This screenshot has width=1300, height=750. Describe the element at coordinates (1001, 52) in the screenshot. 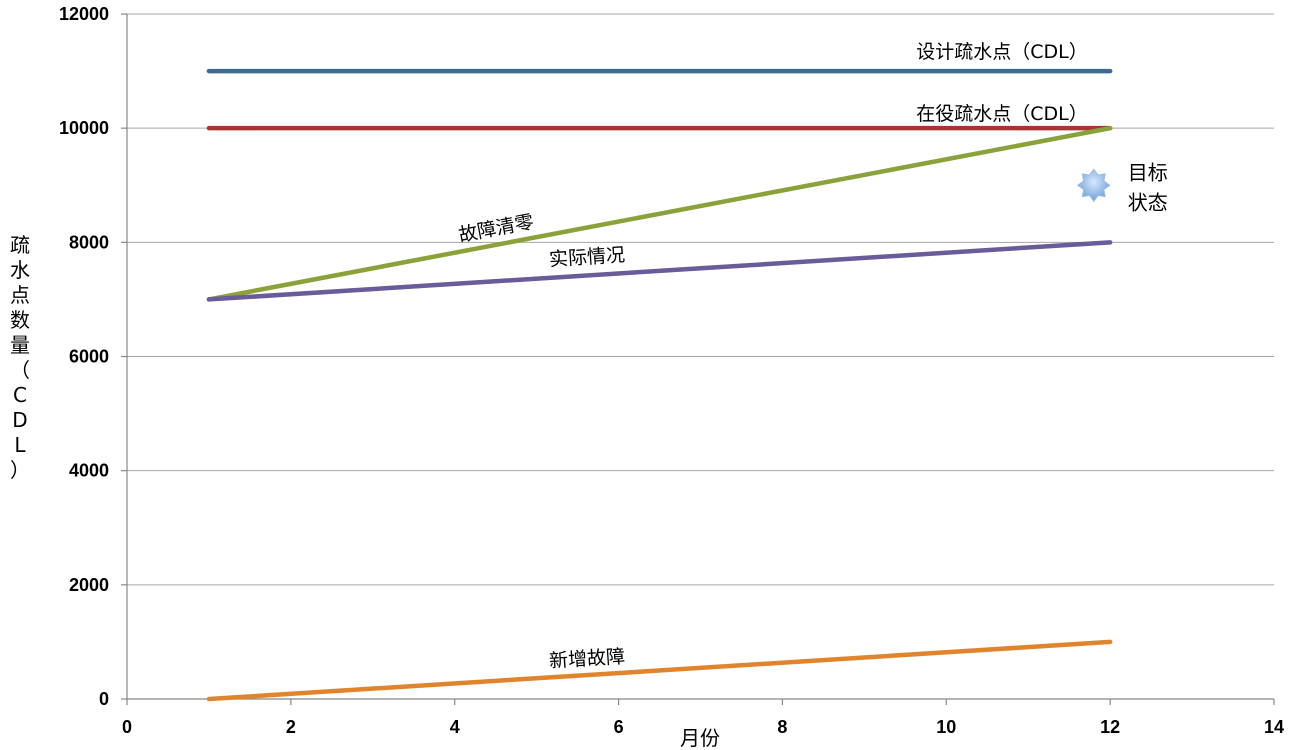

I see `series-label: 设计疏水点（CDL）` at that location.